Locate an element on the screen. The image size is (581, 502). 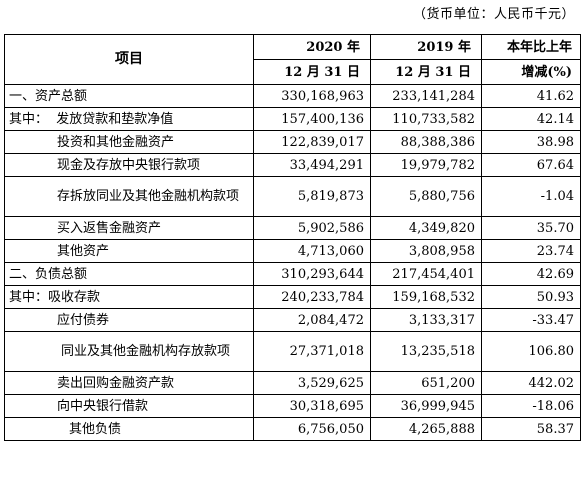
change-percent: 41.62 is located at coordinates (531, 96).